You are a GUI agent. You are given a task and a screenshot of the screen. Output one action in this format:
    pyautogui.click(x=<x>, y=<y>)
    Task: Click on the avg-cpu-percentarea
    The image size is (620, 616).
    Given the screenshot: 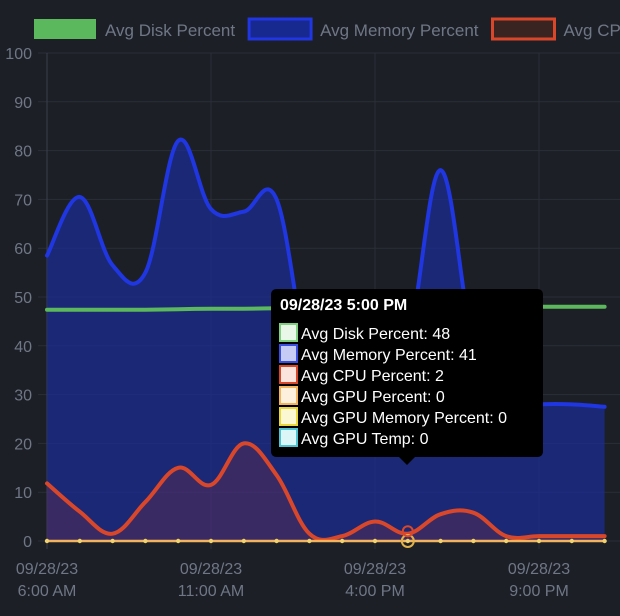 What is the action you would take?
    pyautogui.click(x=326, y=492)
    